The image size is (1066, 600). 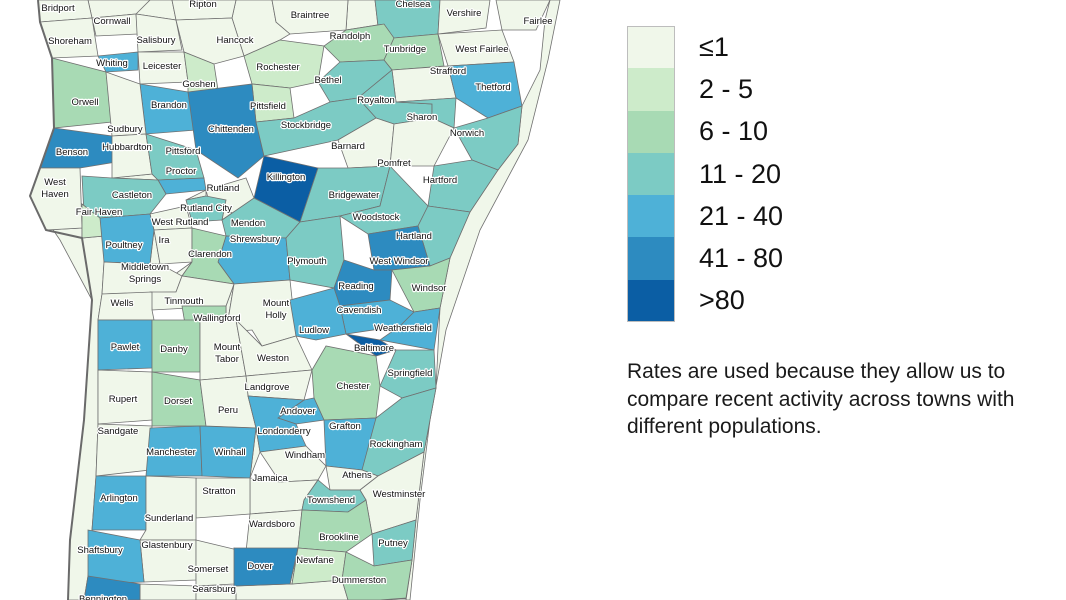 What do you see at coordinates (492, 87) in the screenshot?
I see `town-label: Thetford` at bounding box center [492, 87].